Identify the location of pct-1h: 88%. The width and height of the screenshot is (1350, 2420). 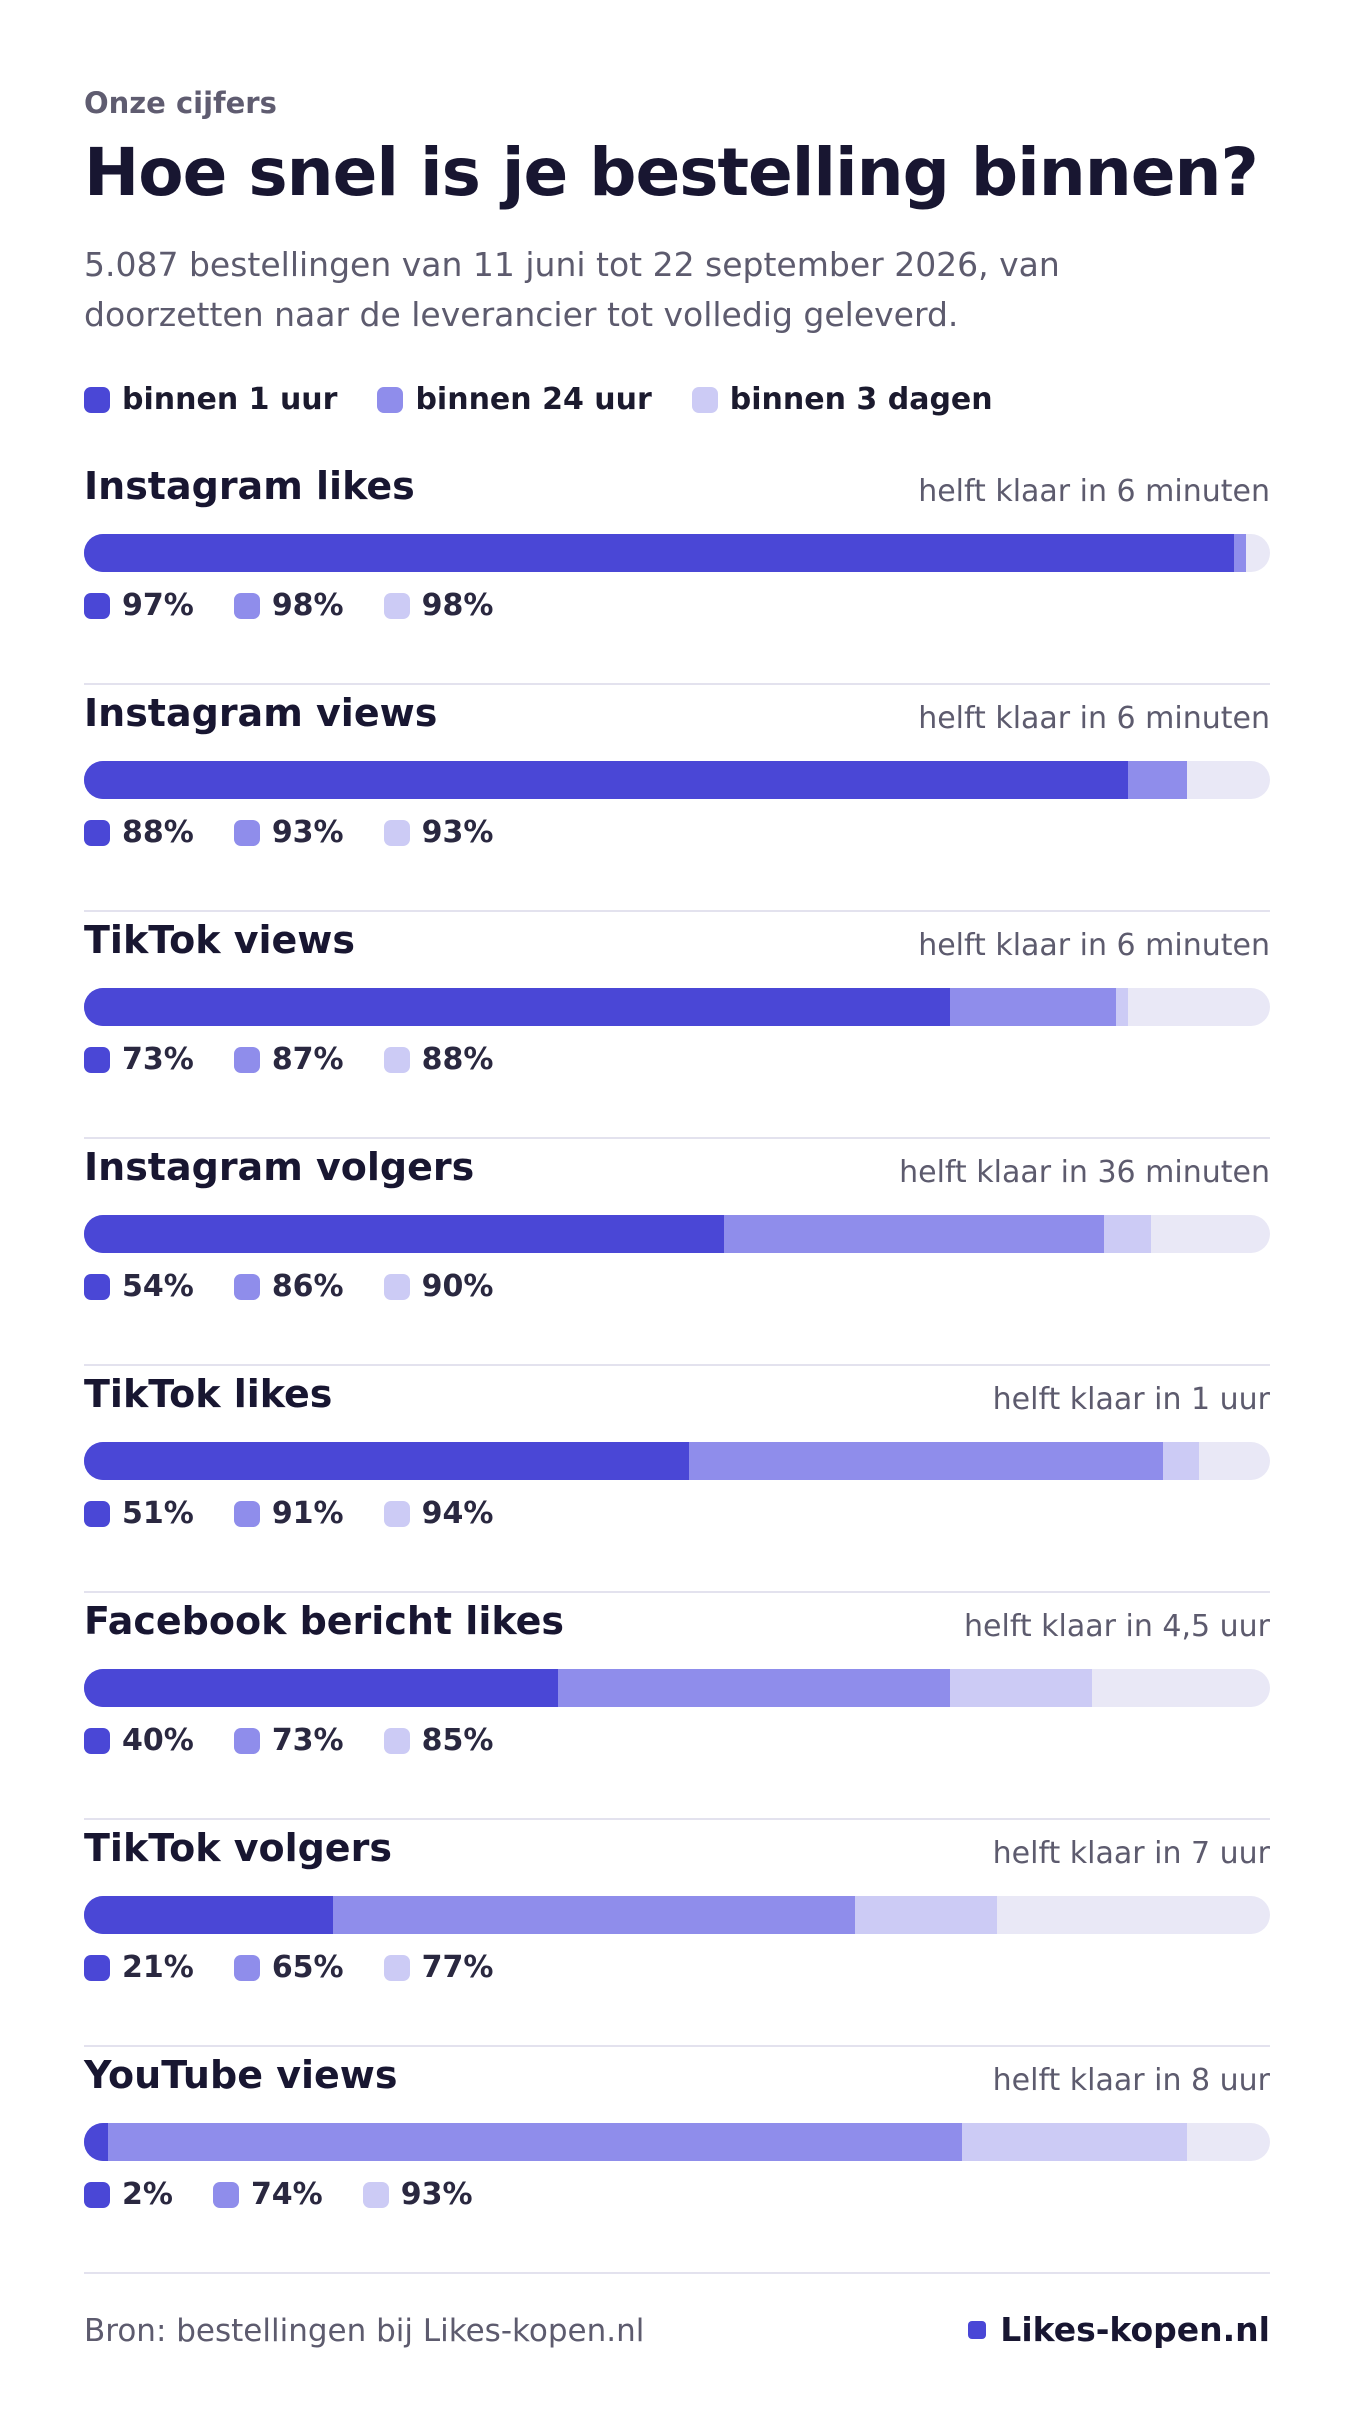
(139, 832).